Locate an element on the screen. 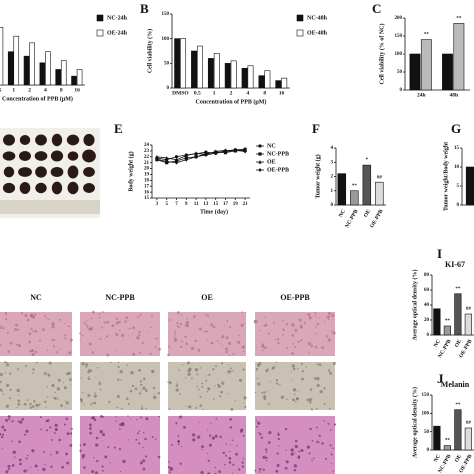 The height and width of the screenshot is (474, 474). tissue-image is located at coordinates (120, 334).